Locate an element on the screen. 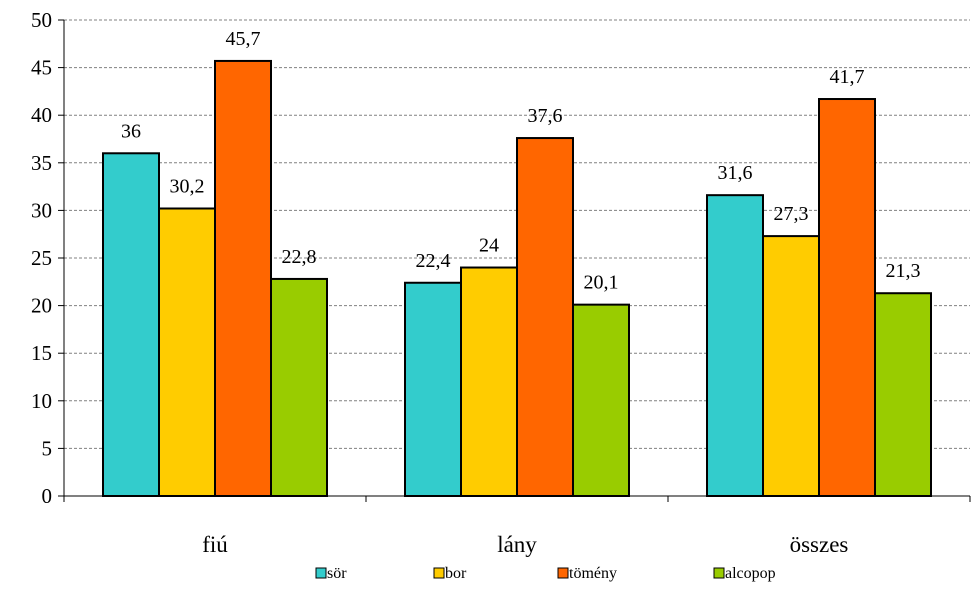 The image size is (971, 591). data-label: 31,6 is located at coordinates (735, 173).